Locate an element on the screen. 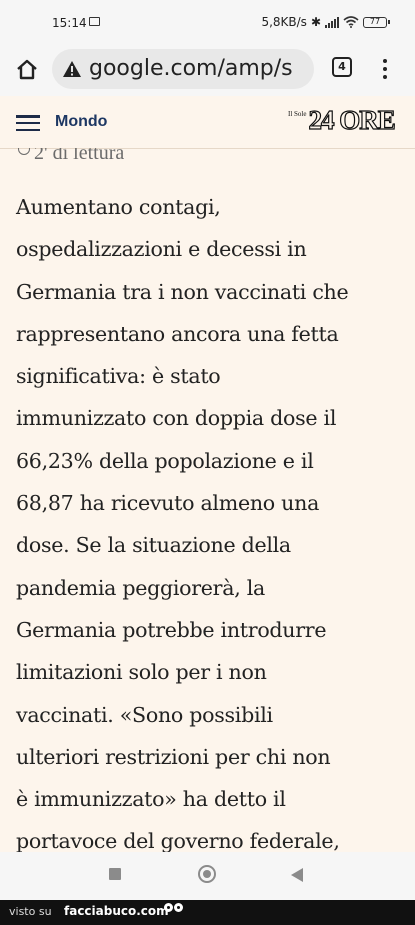  reading-time-text: 2' di lettura is located at coordinates (79, 156).